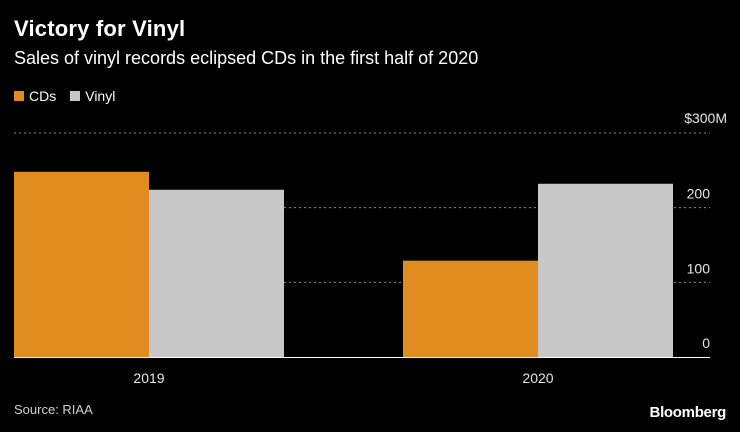  I want to click on legend-item-cds: CDs, so click(35, 96).